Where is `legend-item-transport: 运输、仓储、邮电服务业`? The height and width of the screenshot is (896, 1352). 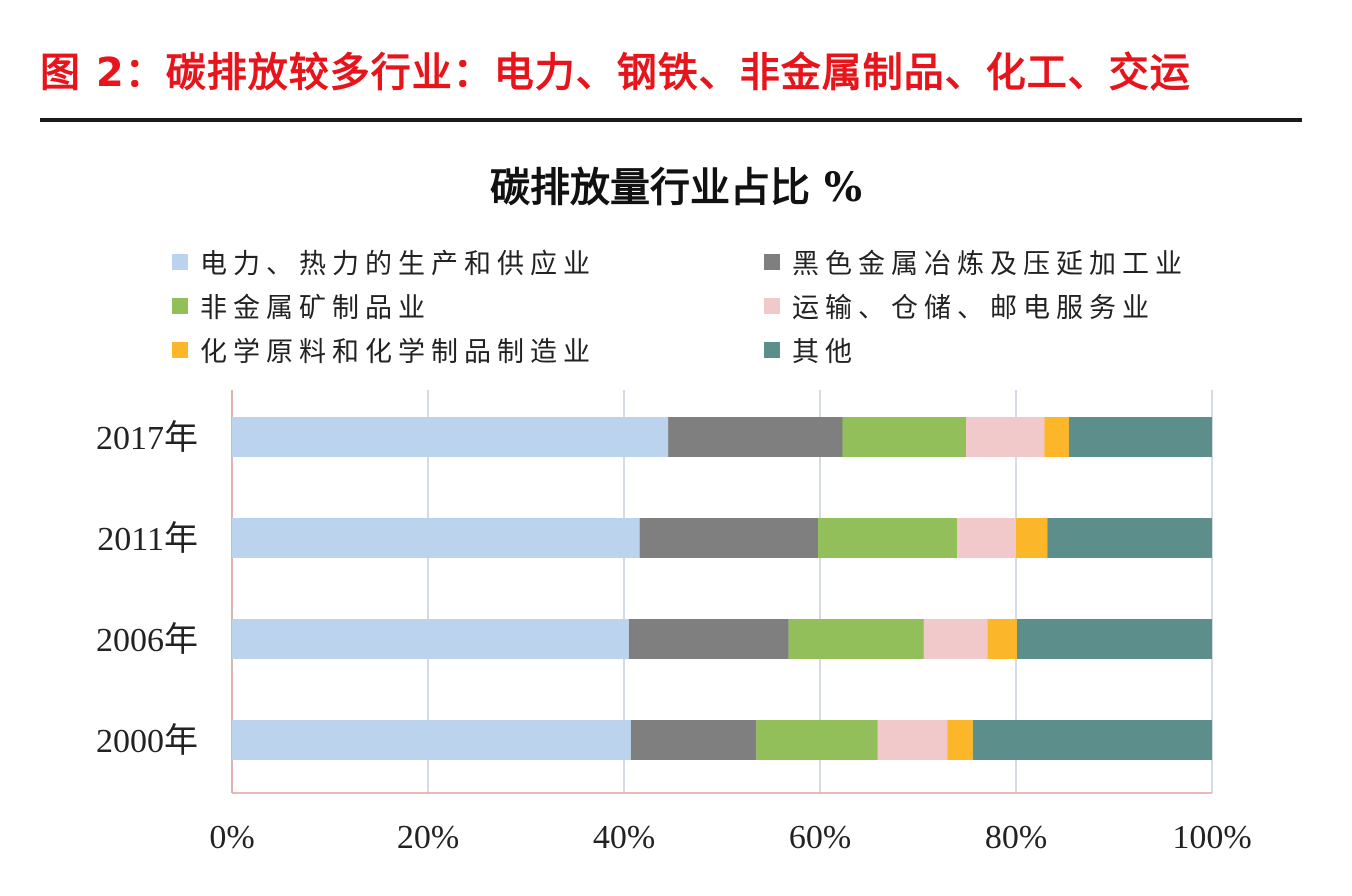
legend-item-transport: 运输、仓储、邮电服务业 is located at coordinates (959, 305).